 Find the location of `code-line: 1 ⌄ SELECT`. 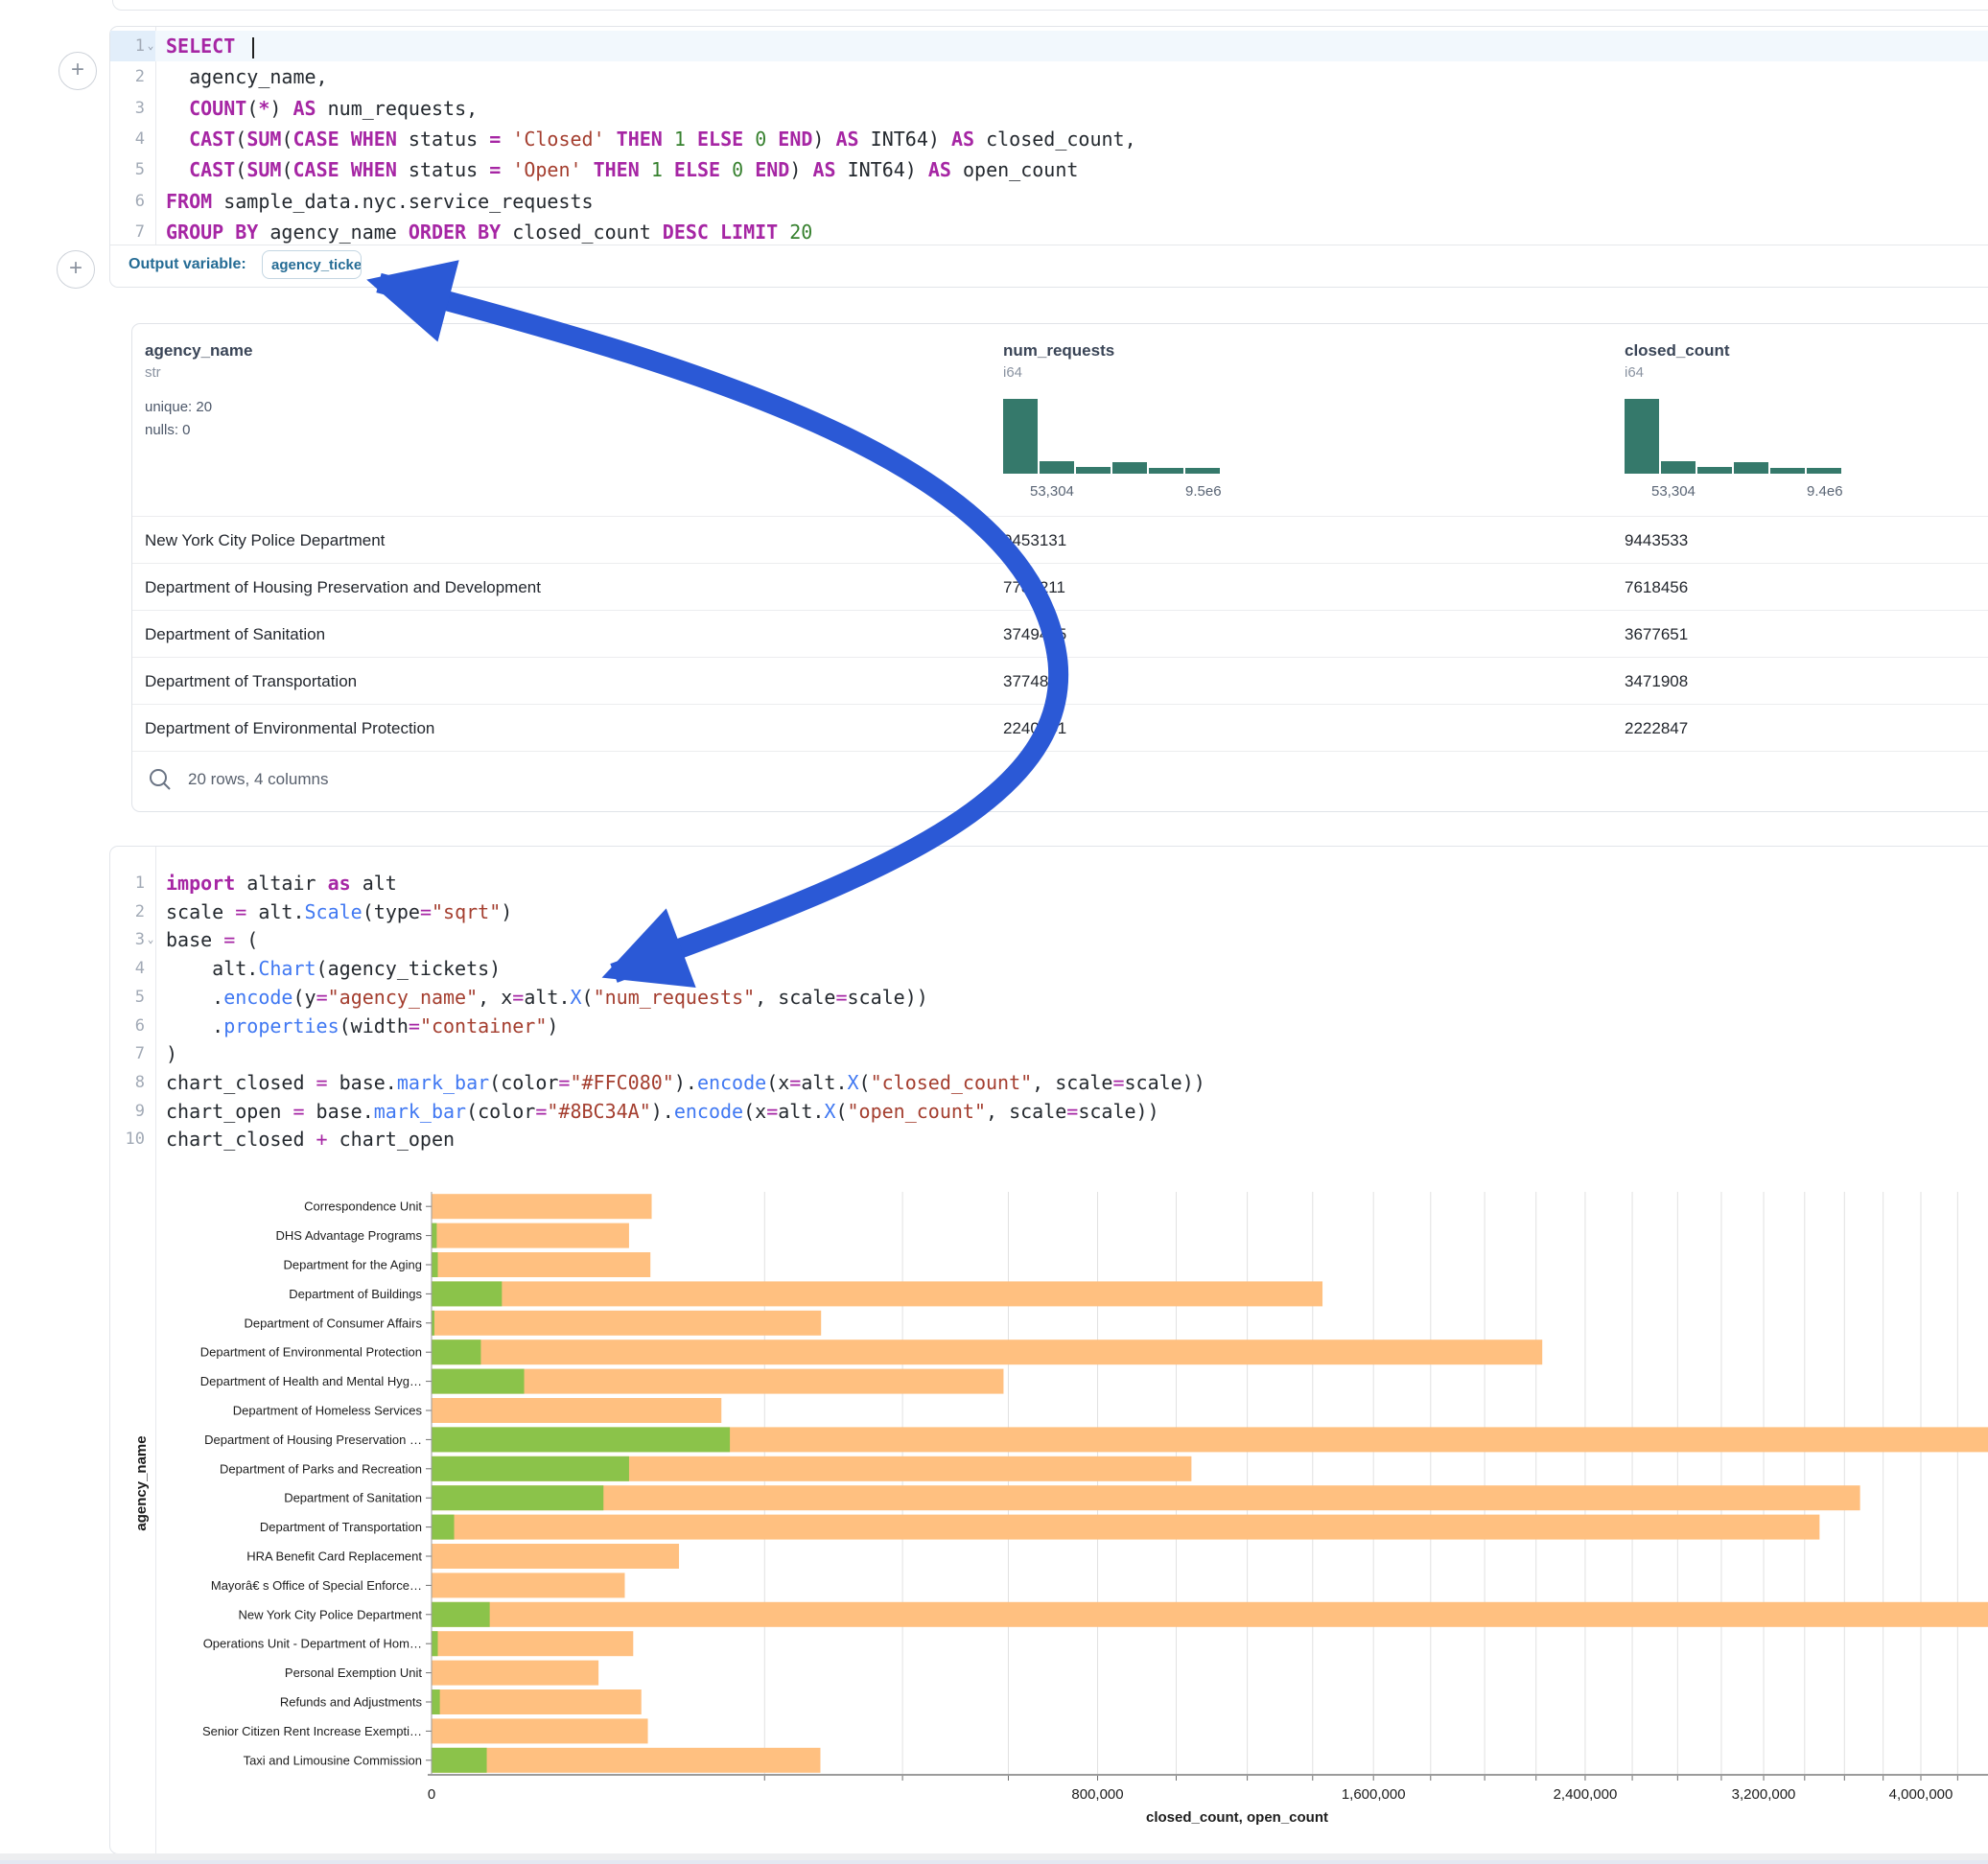

code-line: 1 ⌄ SELECT is located at coordinates (1049, 46).